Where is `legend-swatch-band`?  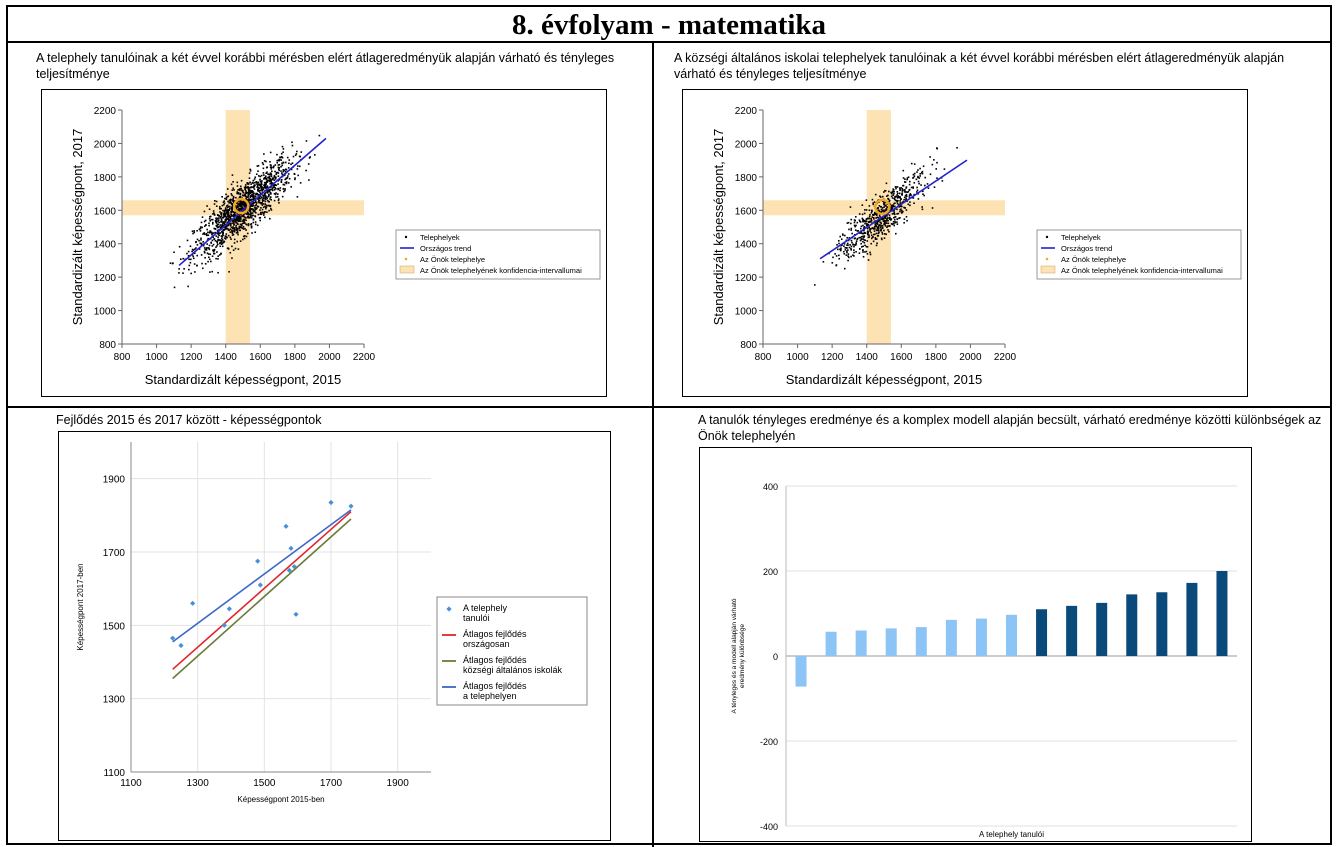
legend-swatch-band is located at coordinates (1048, 269).